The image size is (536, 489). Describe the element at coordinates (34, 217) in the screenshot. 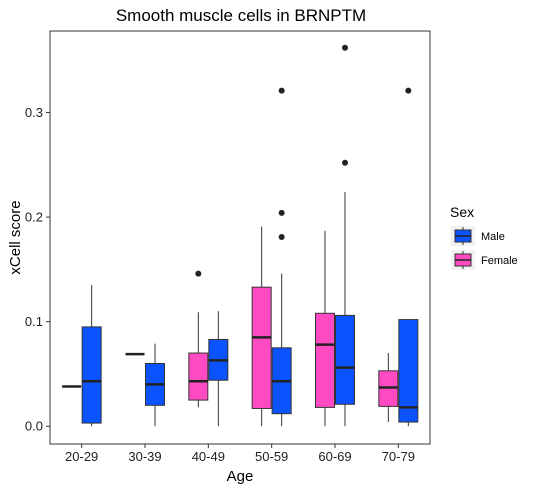

I see `y-tick-label: 0.2` at that location.